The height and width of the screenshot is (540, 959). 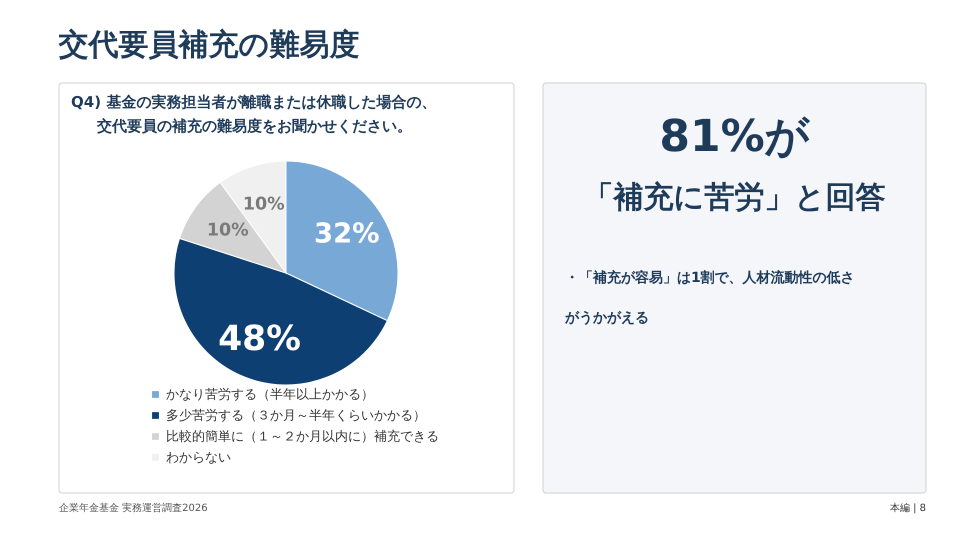 I want to click on legend-label: 比較的簡単に（１～２か月以内に）補充できる, so click(x=302, y=437).